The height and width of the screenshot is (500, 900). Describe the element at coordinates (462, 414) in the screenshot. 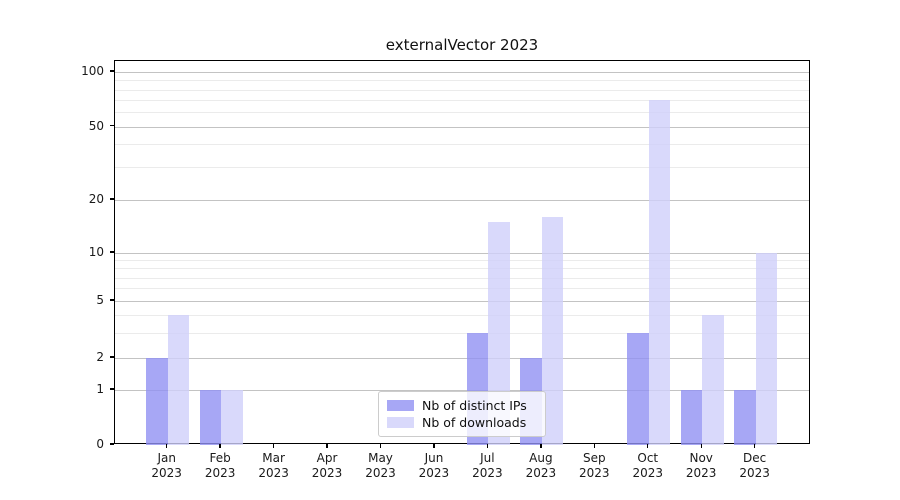

I see `legend: Nb of distinct IPs Nb of downloads` at that location.